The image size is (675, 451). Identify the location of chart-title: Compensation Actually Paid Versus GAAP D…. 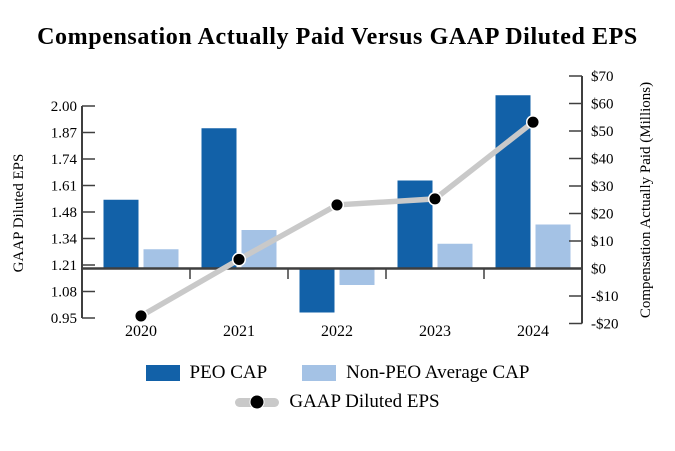
(337, 37).